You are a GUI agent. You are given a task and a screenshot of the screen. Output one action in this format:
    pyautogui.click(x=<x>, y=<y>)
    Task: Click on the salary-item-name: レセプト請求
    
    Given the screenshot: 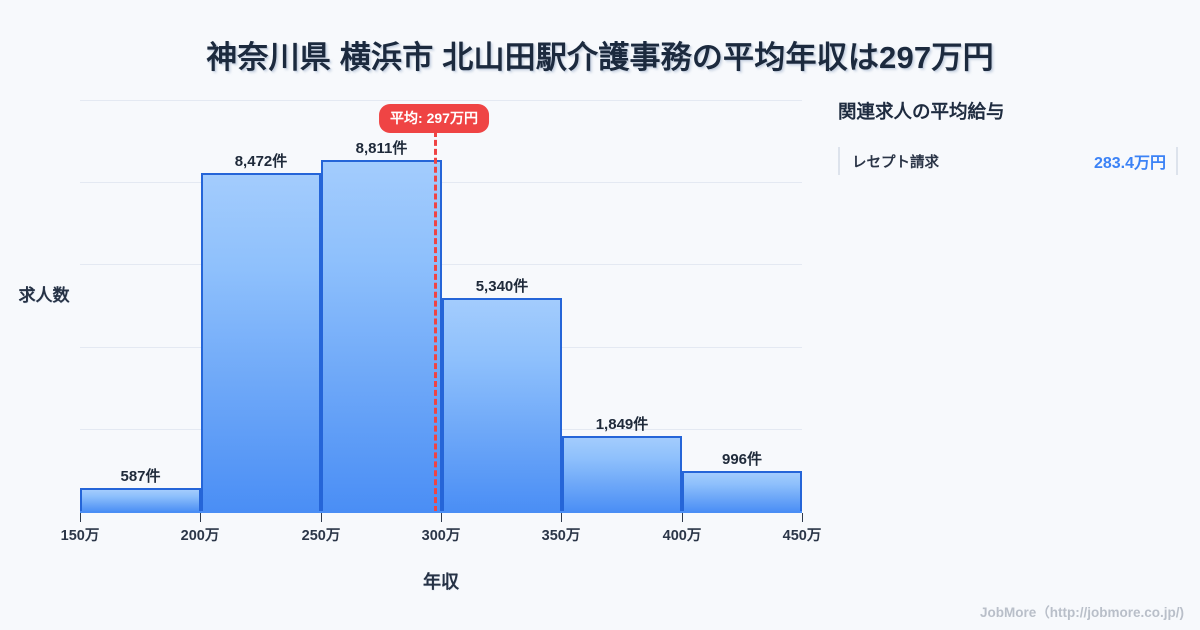 What is the action you would take?
    pyautogui.click(x=895, y=162)
    